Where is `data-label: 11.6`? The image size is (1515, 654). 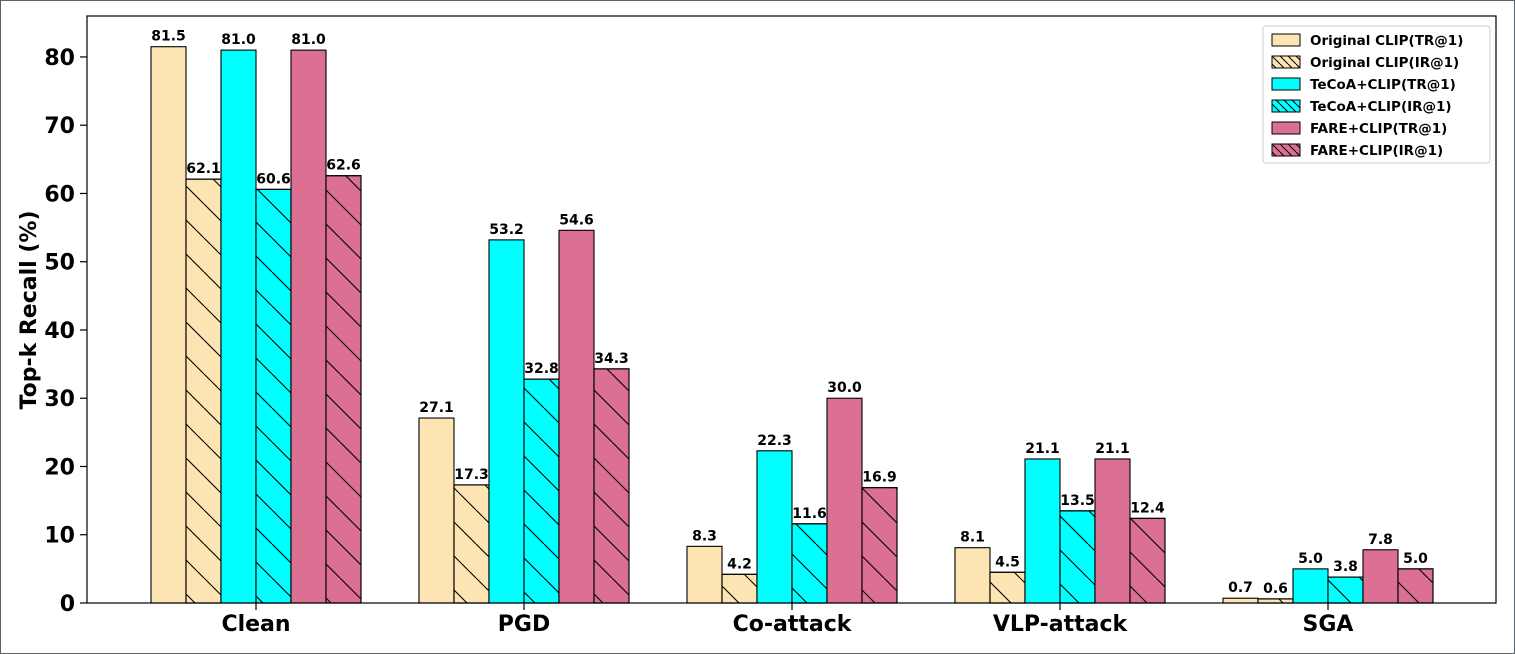 data-label: 11.6 is located at coordinates (809, 514).